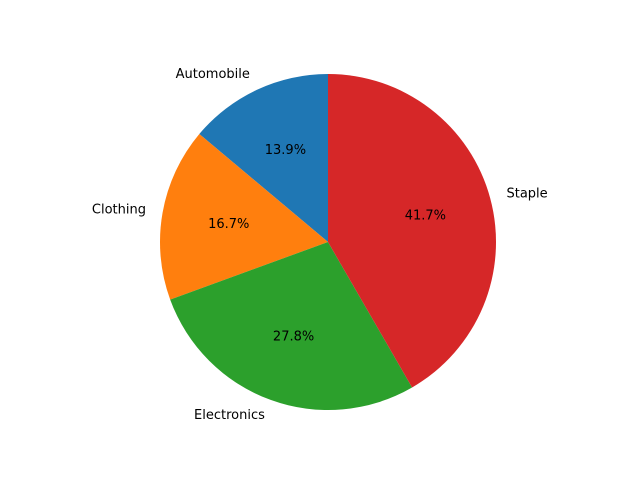 The height and width of the screenshot is (480, 640). Describe the element at coordinates (293, 336) in the screenshot. I see `slice-percent-electronics: 27.8%` at that location.